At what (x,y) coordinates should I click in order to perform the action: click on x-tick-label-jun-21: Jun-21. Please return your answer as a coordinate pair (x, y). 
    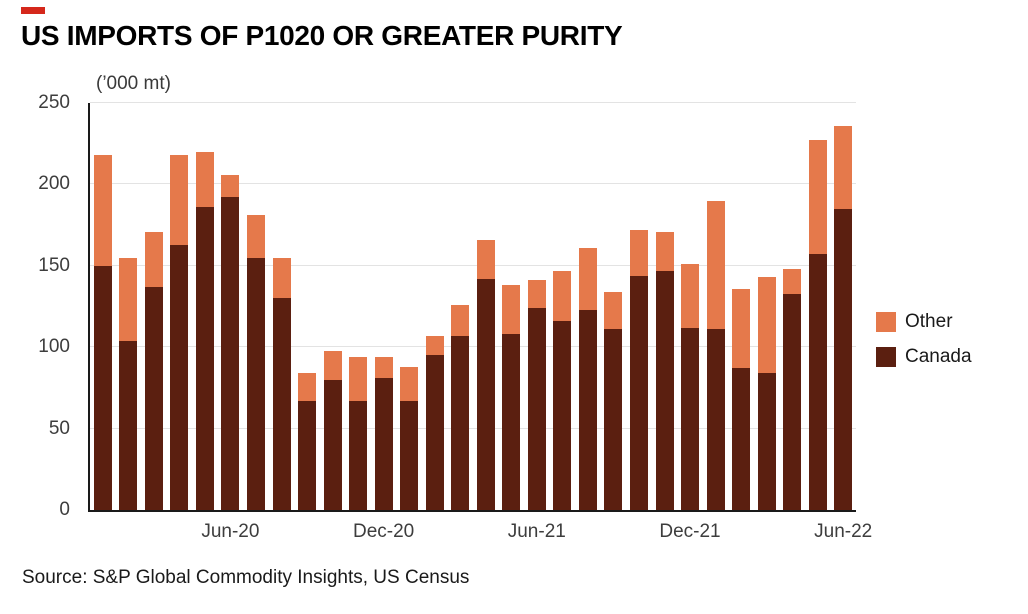
    Looking at the image, I should click on (536, 531).